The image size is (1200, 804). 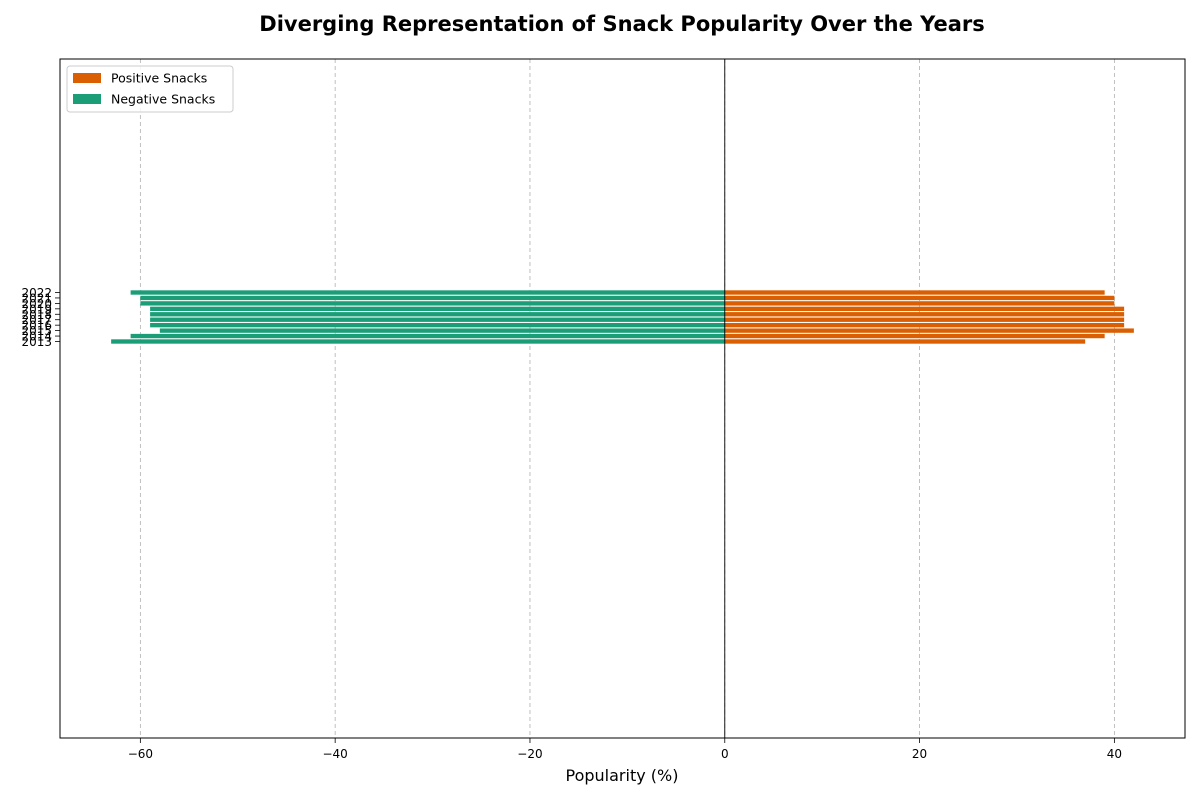 I want to click on bars-layer, so click(x=622, y=317).